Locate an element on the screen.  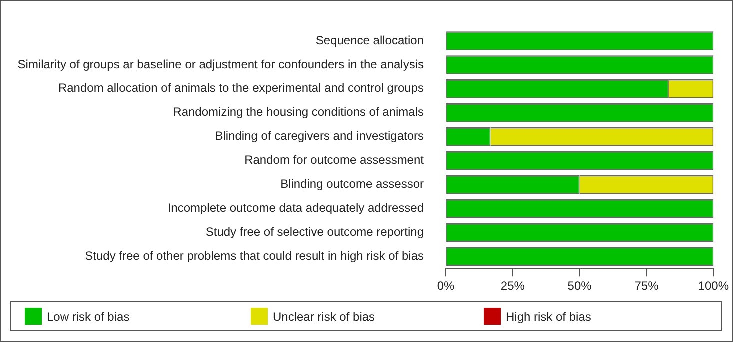
legend-label: High risk of bias is located at coordinates (549, 317).